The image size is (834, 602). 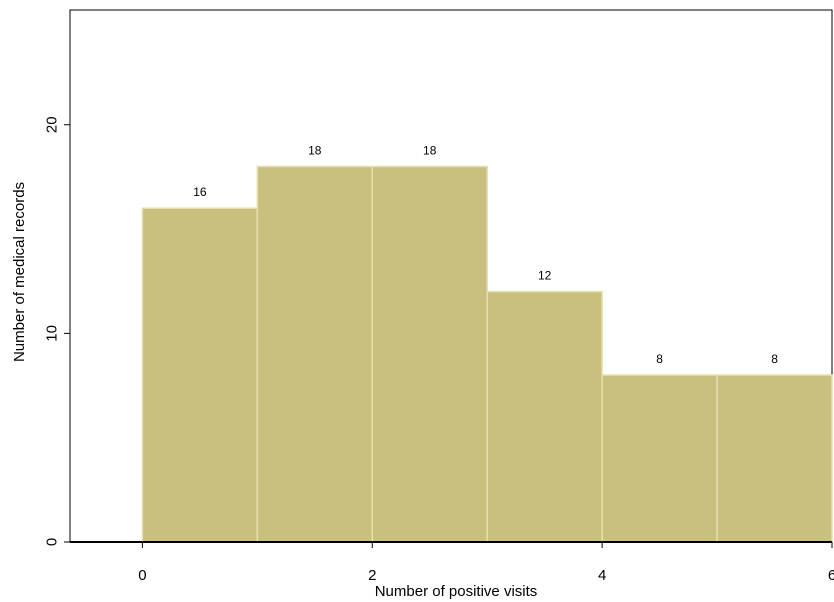 I want to click on x-ticks-group: 0 2 4 6, so click(x=486, y=563).